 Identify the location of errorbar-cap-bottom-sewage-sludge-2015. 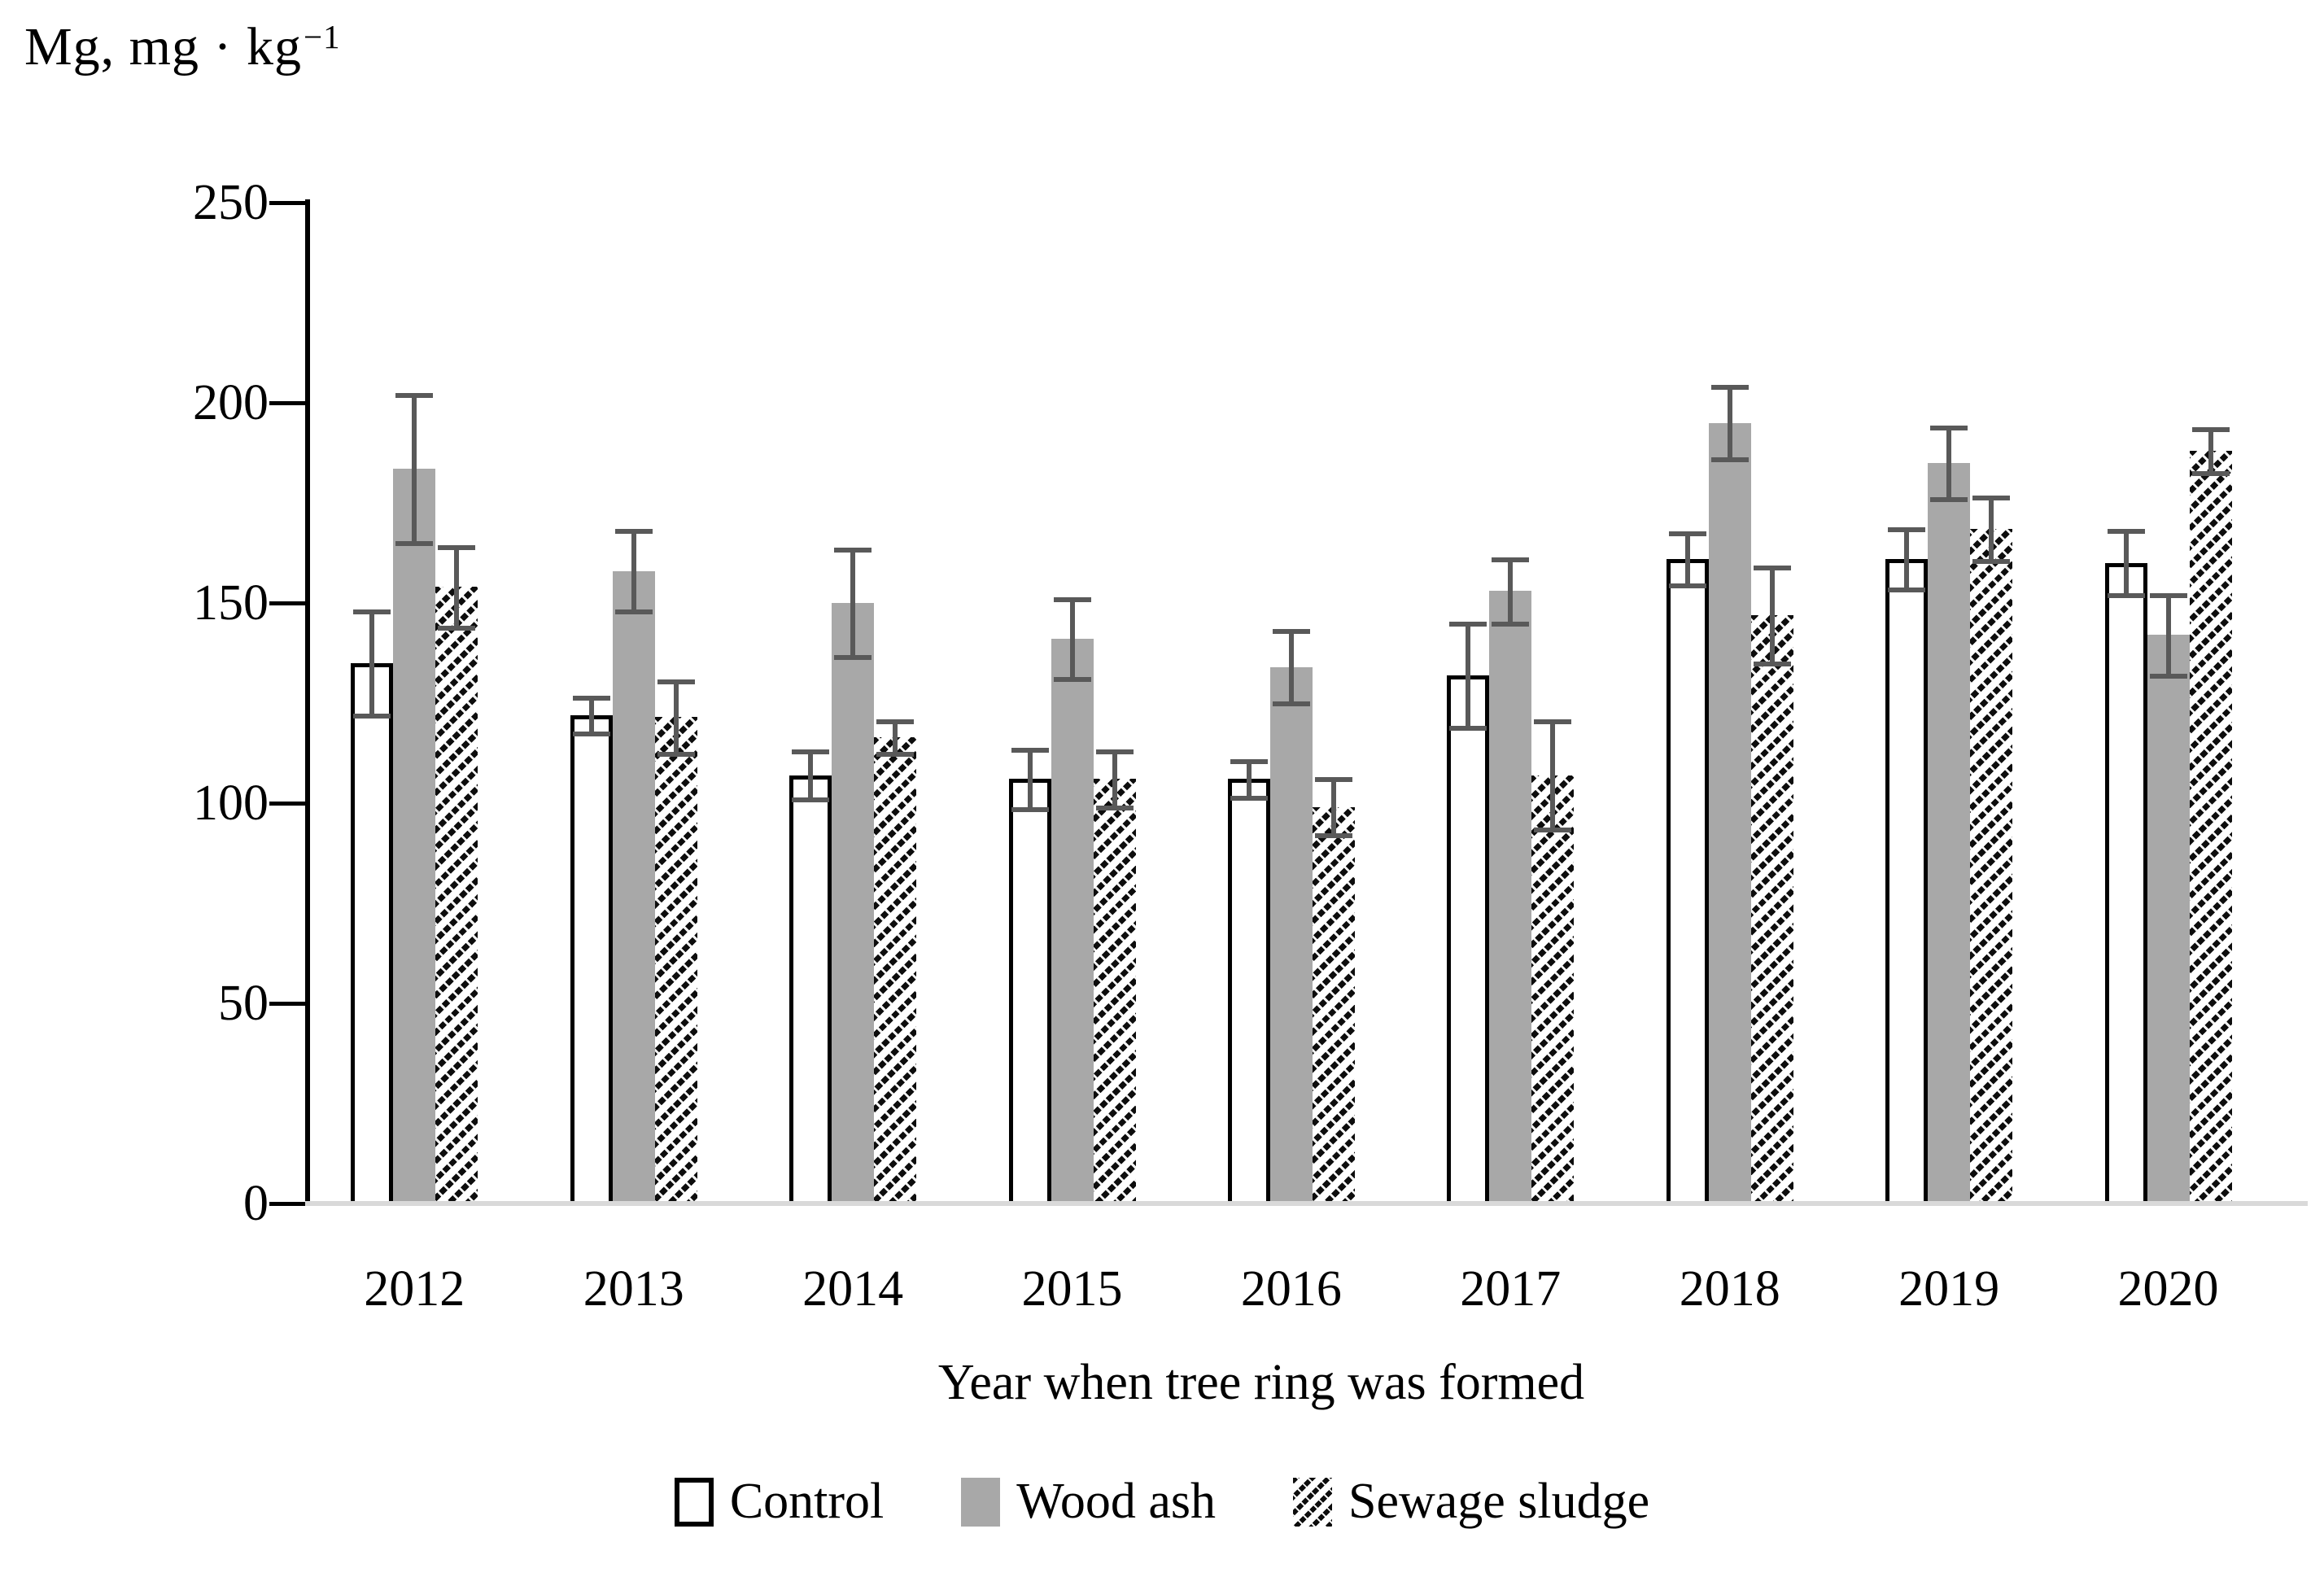
(1114, 807).